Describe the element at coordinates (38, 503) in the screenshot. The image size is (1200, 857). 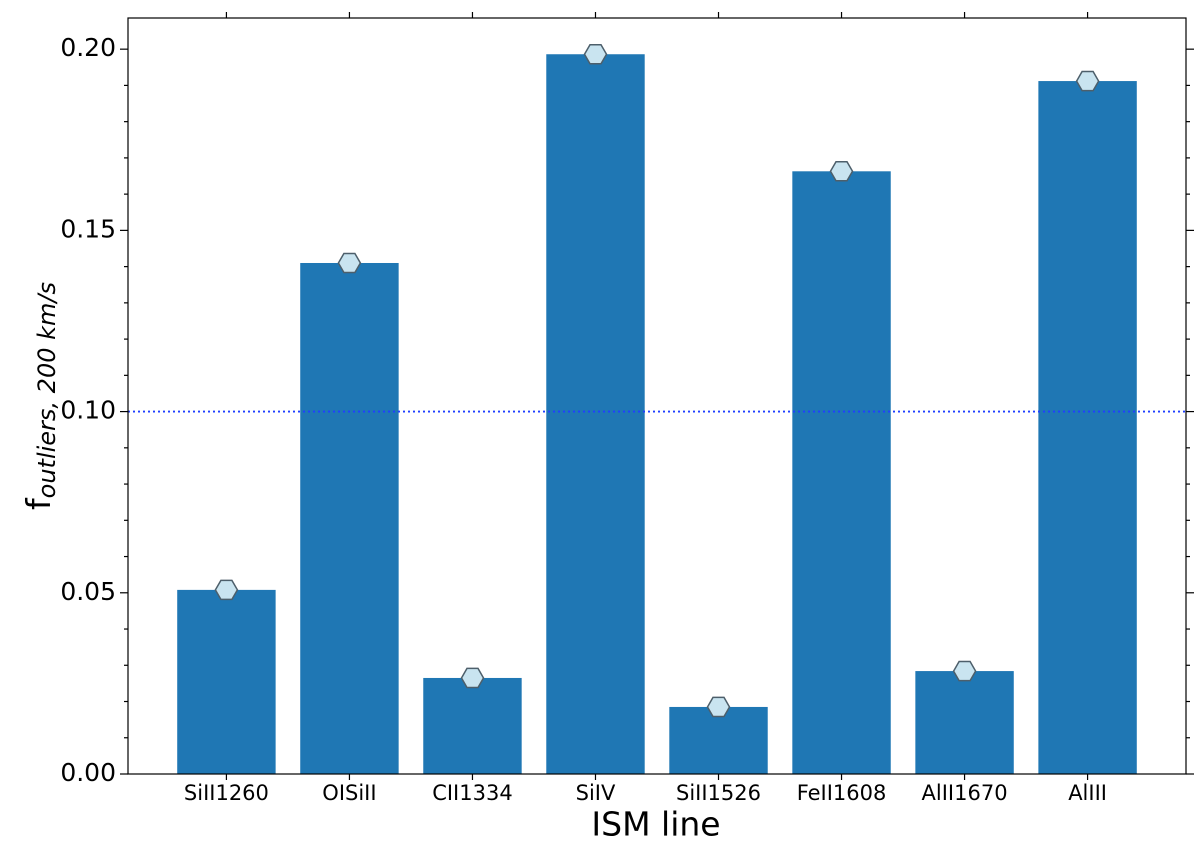
I see `y-axis-label-main: f` at that location.